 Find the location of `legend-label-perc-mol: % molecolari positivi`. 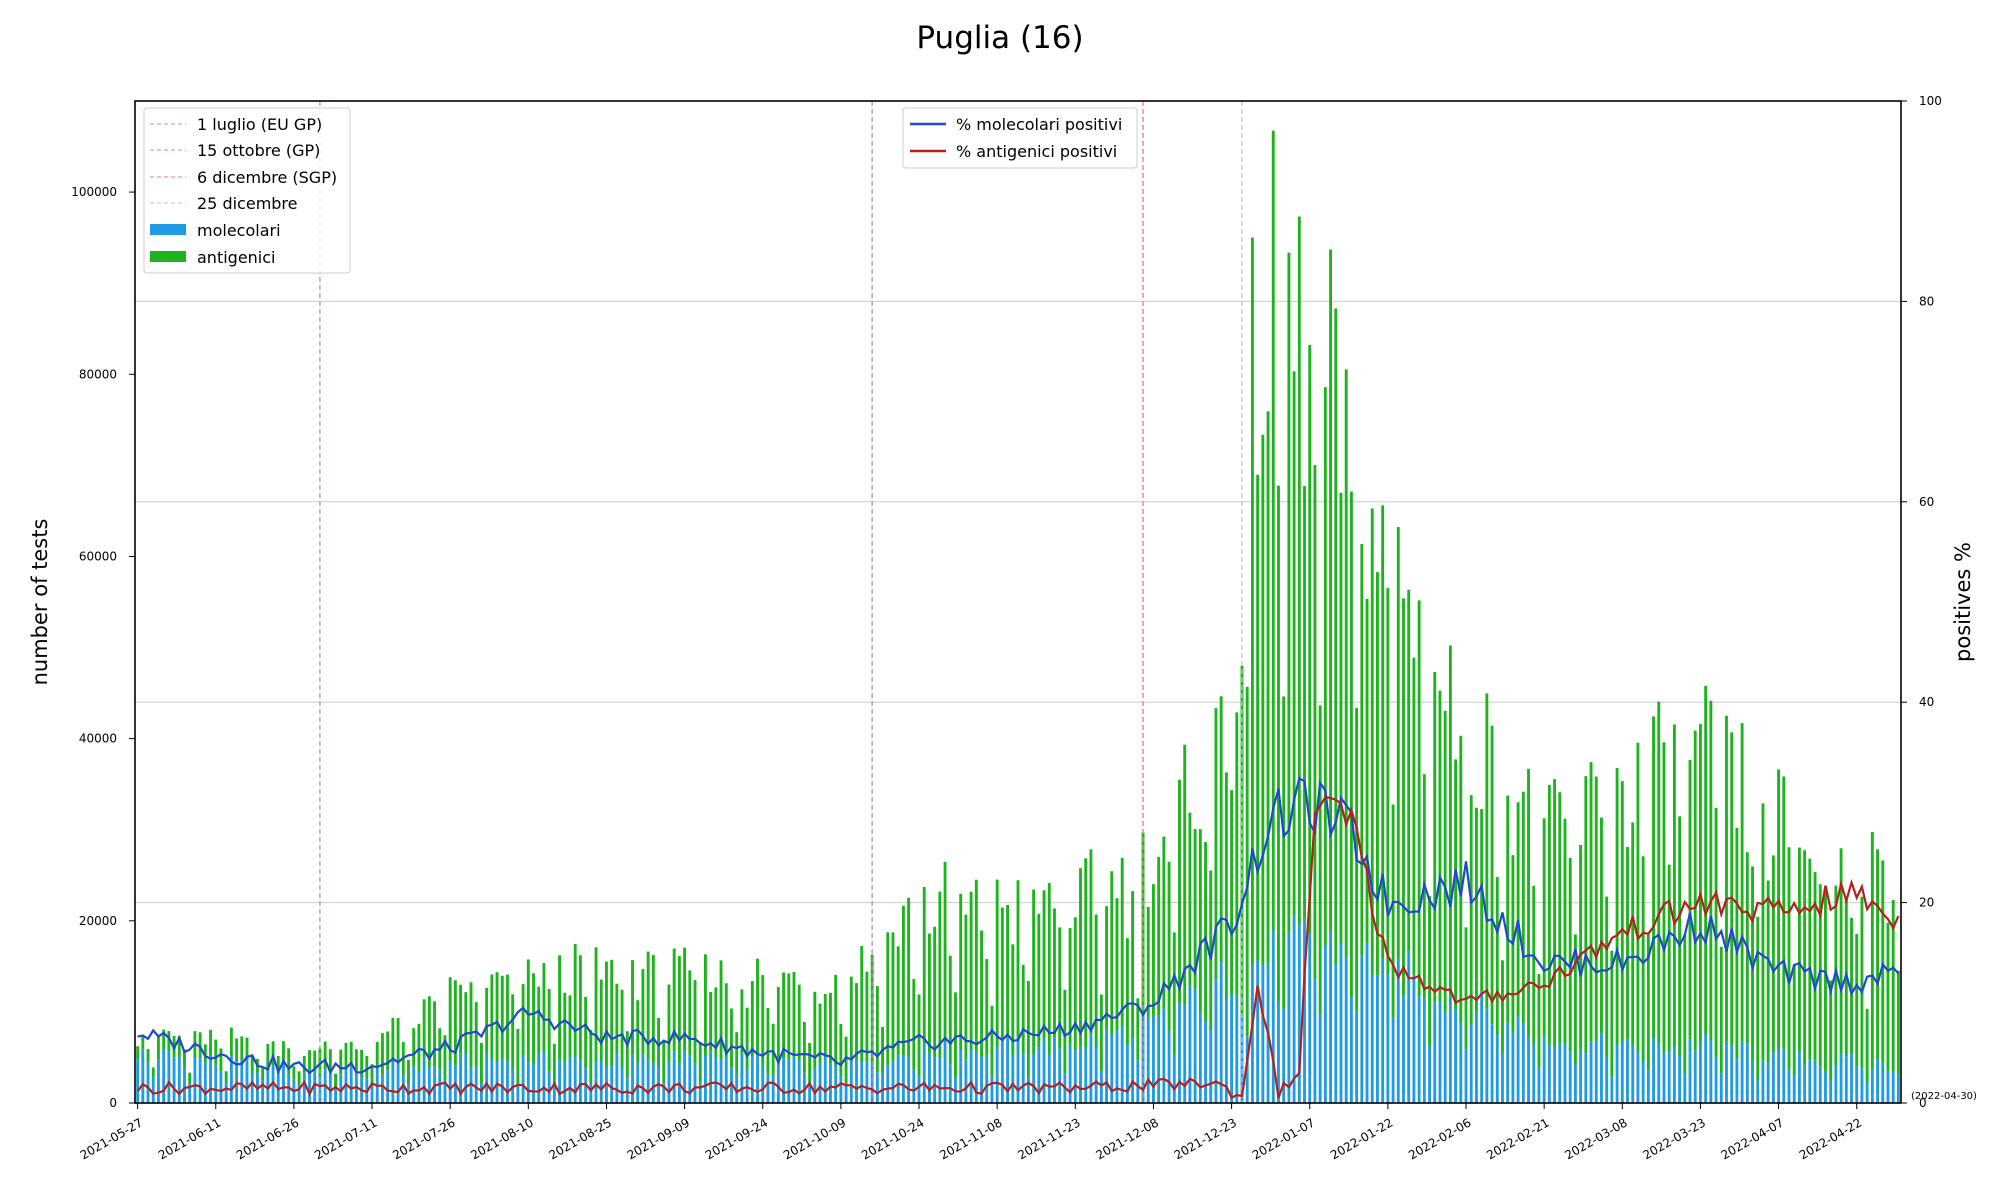

legend-label-perc-mol: % molecolari positivi is located at coordinates (1039, 124).